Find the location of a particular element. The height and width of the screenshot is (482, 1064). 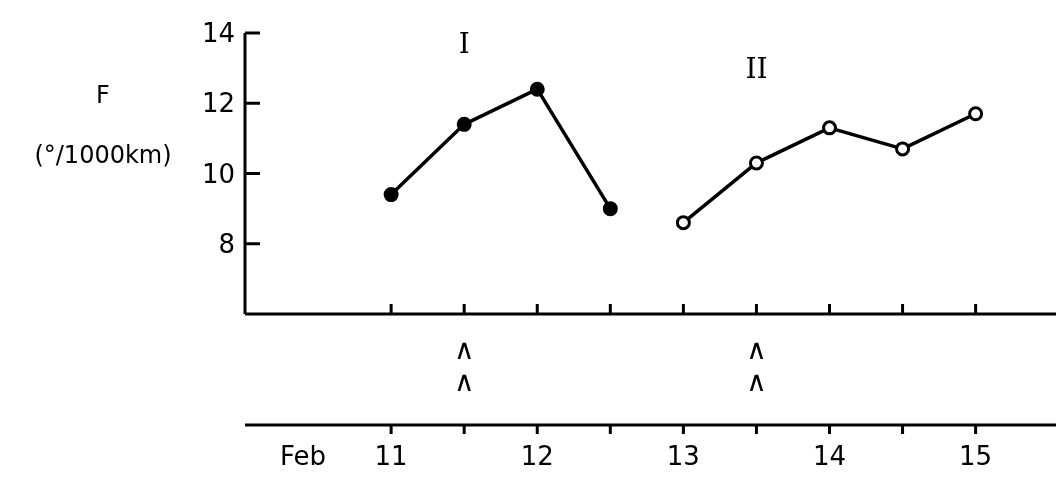

x-tick-label: 12 is located at coordinates (537, 456).